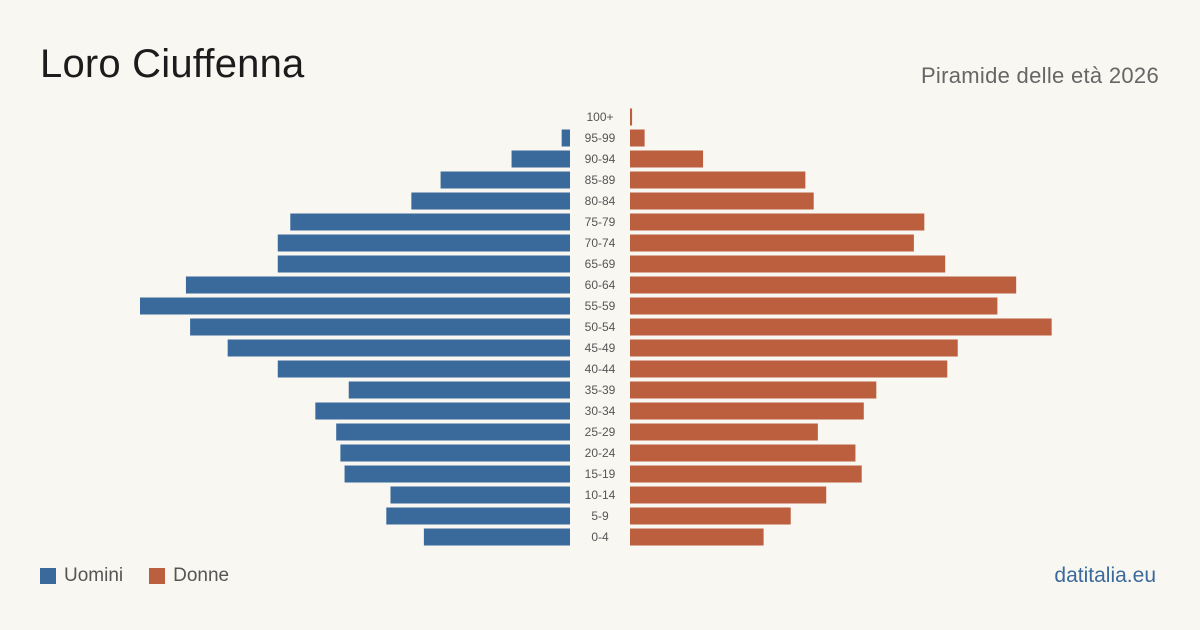 The image size is (1200, 630). What do you see at coordinates (600, 201) in the screenshot?
I see `age-group-label: 80-84` at bounding box center [600, 201].